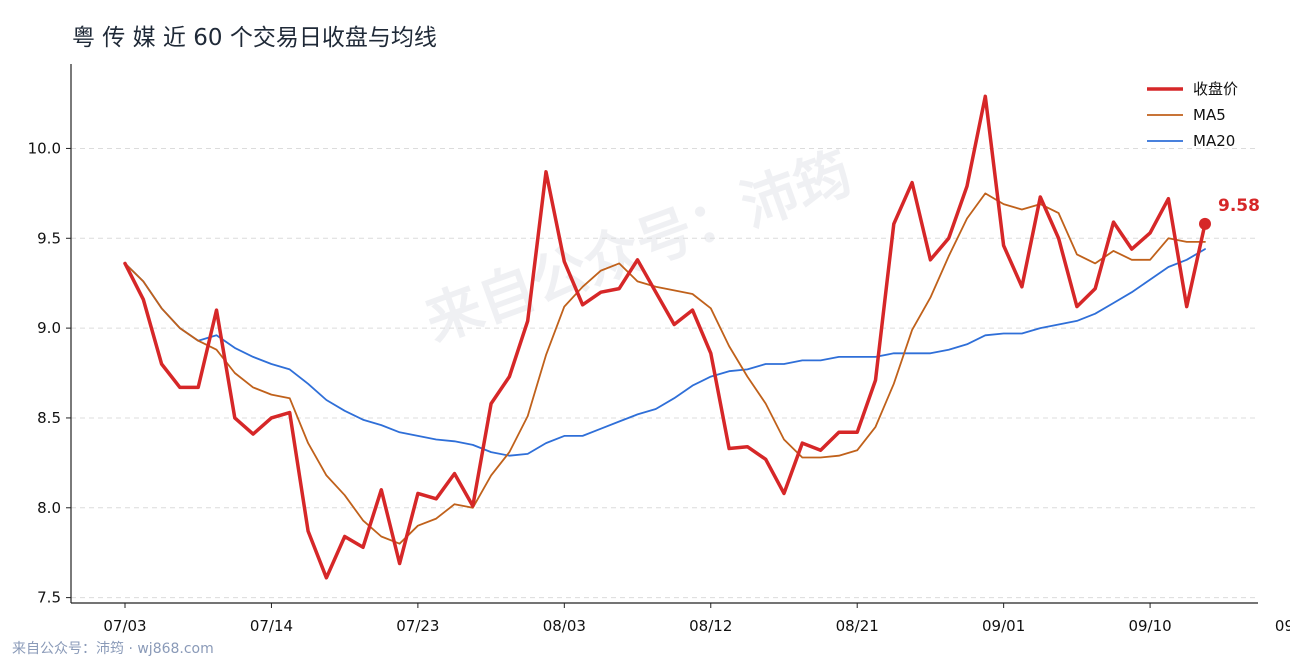 The width and height of the screenshot is (1290, 660). What do you see at coordinates (417, 626) in the screenshot?
I see `x-tick-label: 07/23` at bounding box center [417, 626].